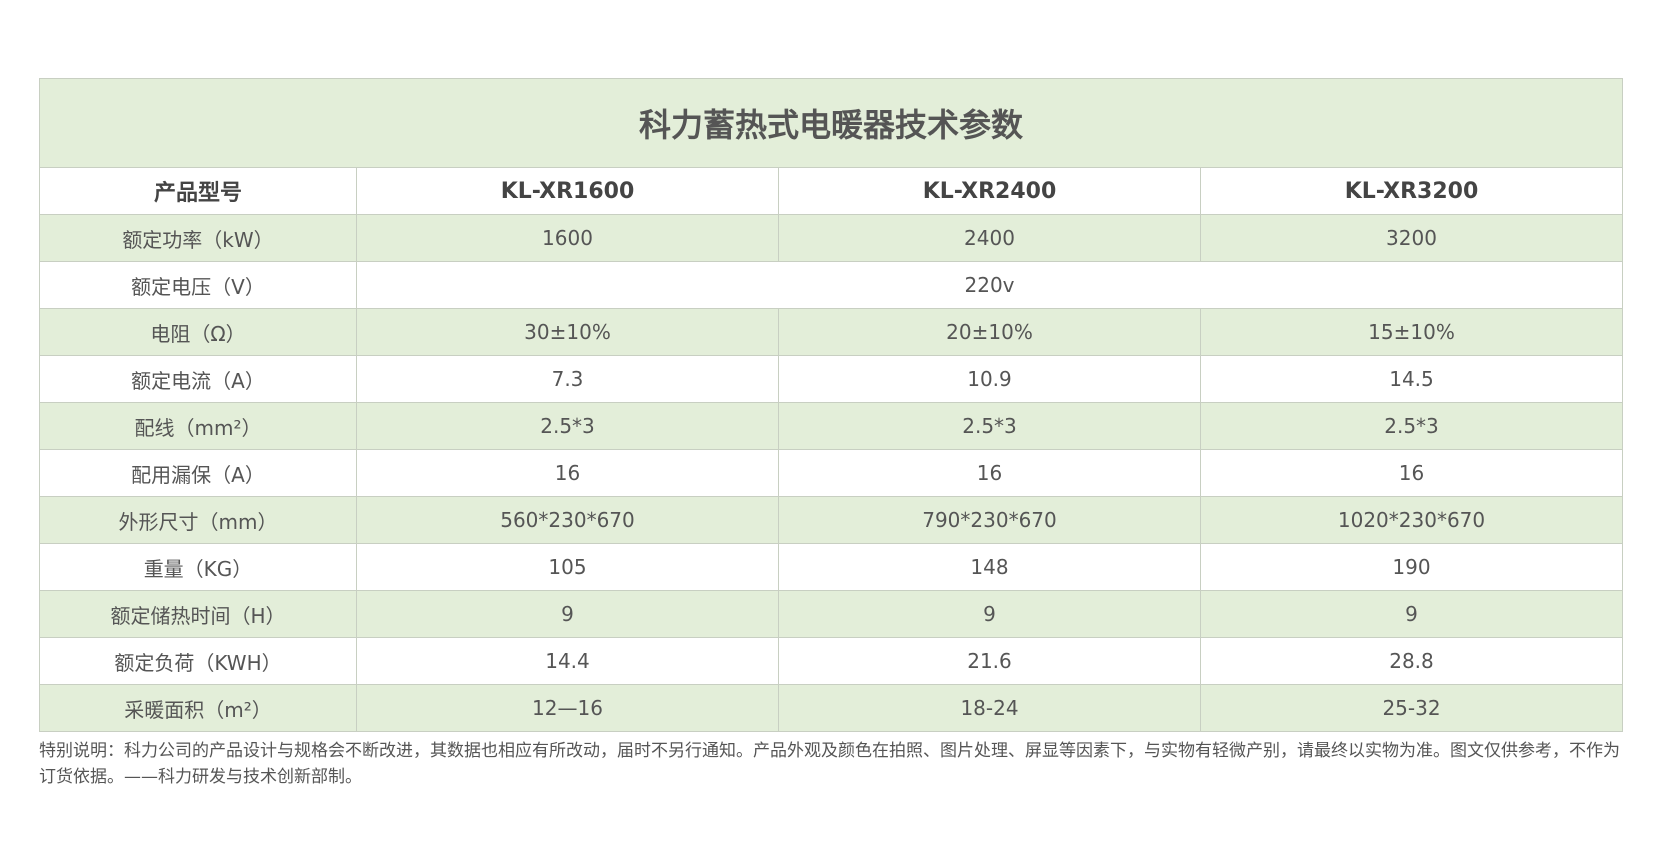 This screenshot has width=1654, height=860. I want to click on table-row: 配用漏保（A） 16 16 16, so click(831, 473).